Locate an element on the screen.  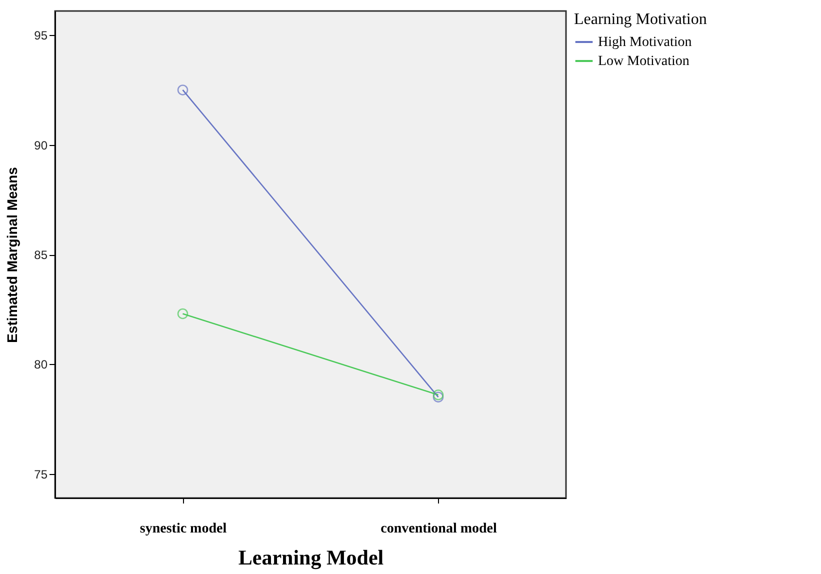
legend-label: Low Motivation is located at coordinates (644, 61).